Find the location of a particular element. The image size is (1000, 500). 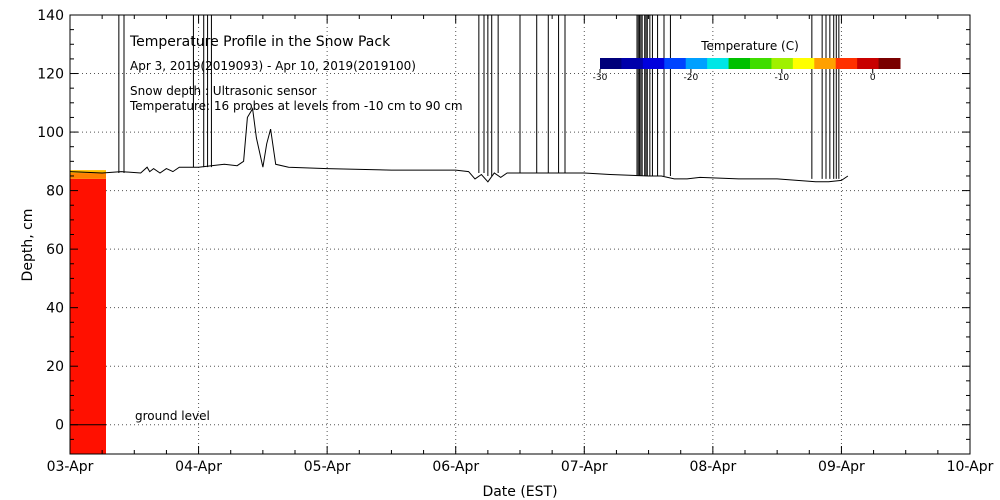

x-tick-label: 10-Apr is located at coordinates (970, 467).